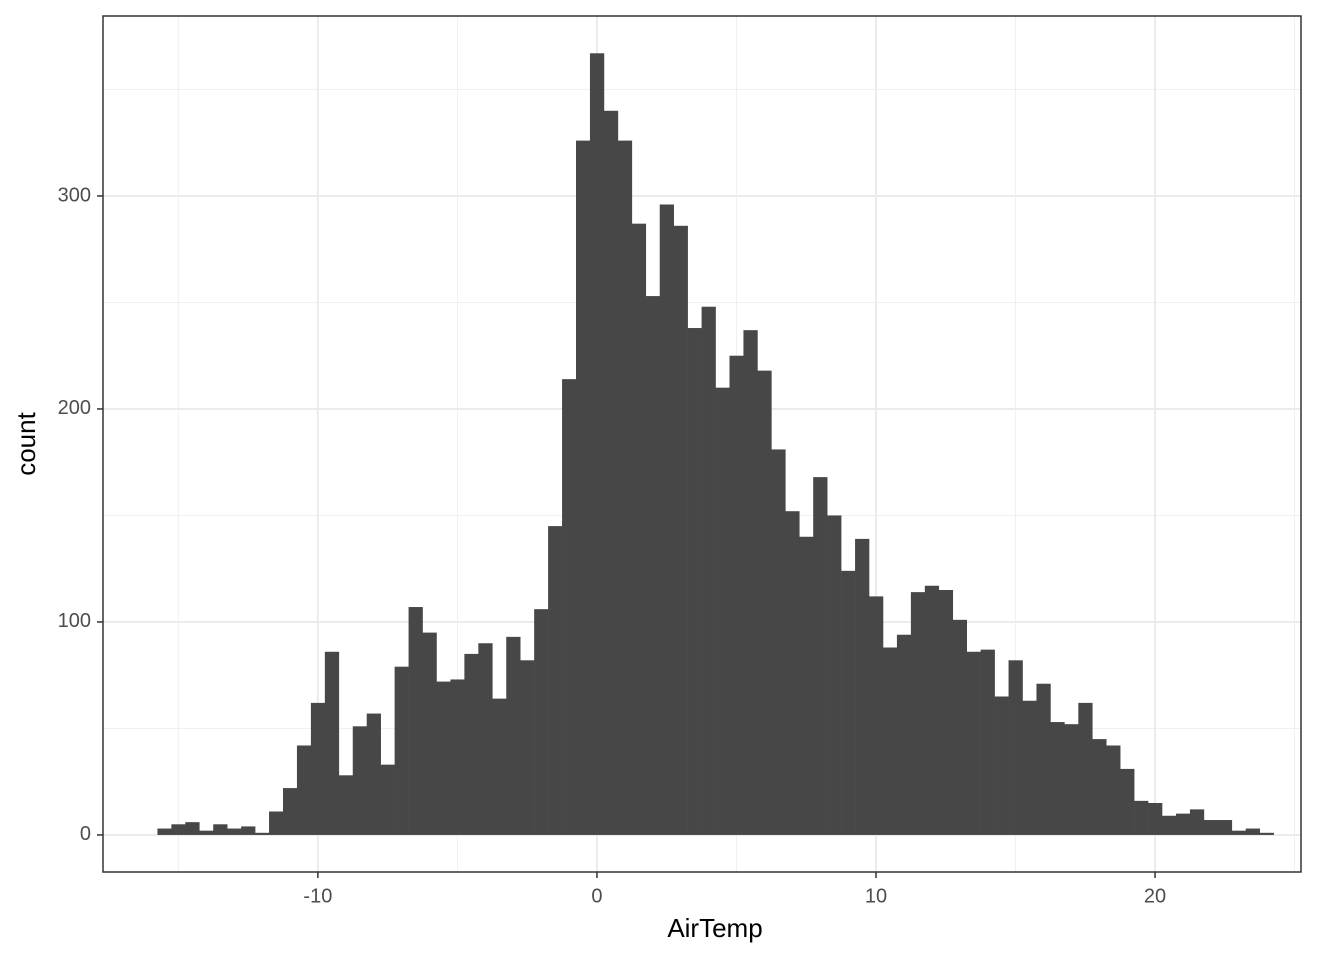 The width and height of the screenshot is (1344, 960). What do you see at coordinates (85, 834) in the screenshot?
I see `y-tick-label: 0` at bounding box center [85, 834].